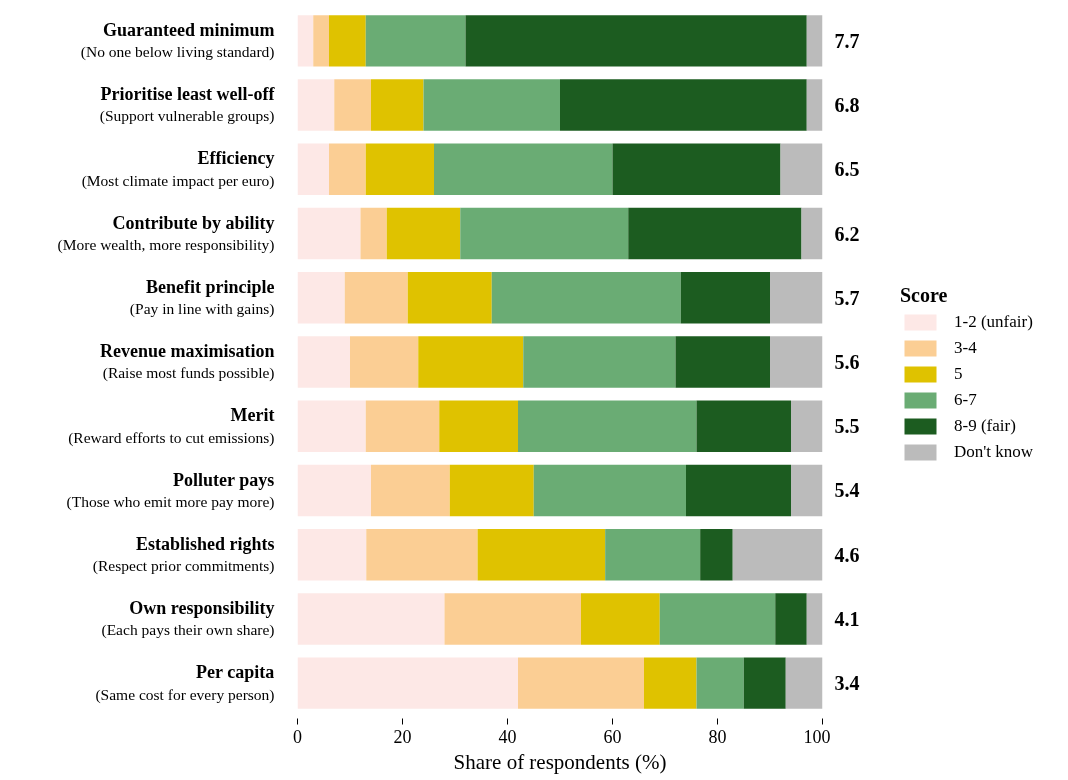 Image resolution: width=1068 pixels, height=780 pixels. I want to click on category-label: Own responsibility (Each pays their own share), so click(188, 618).